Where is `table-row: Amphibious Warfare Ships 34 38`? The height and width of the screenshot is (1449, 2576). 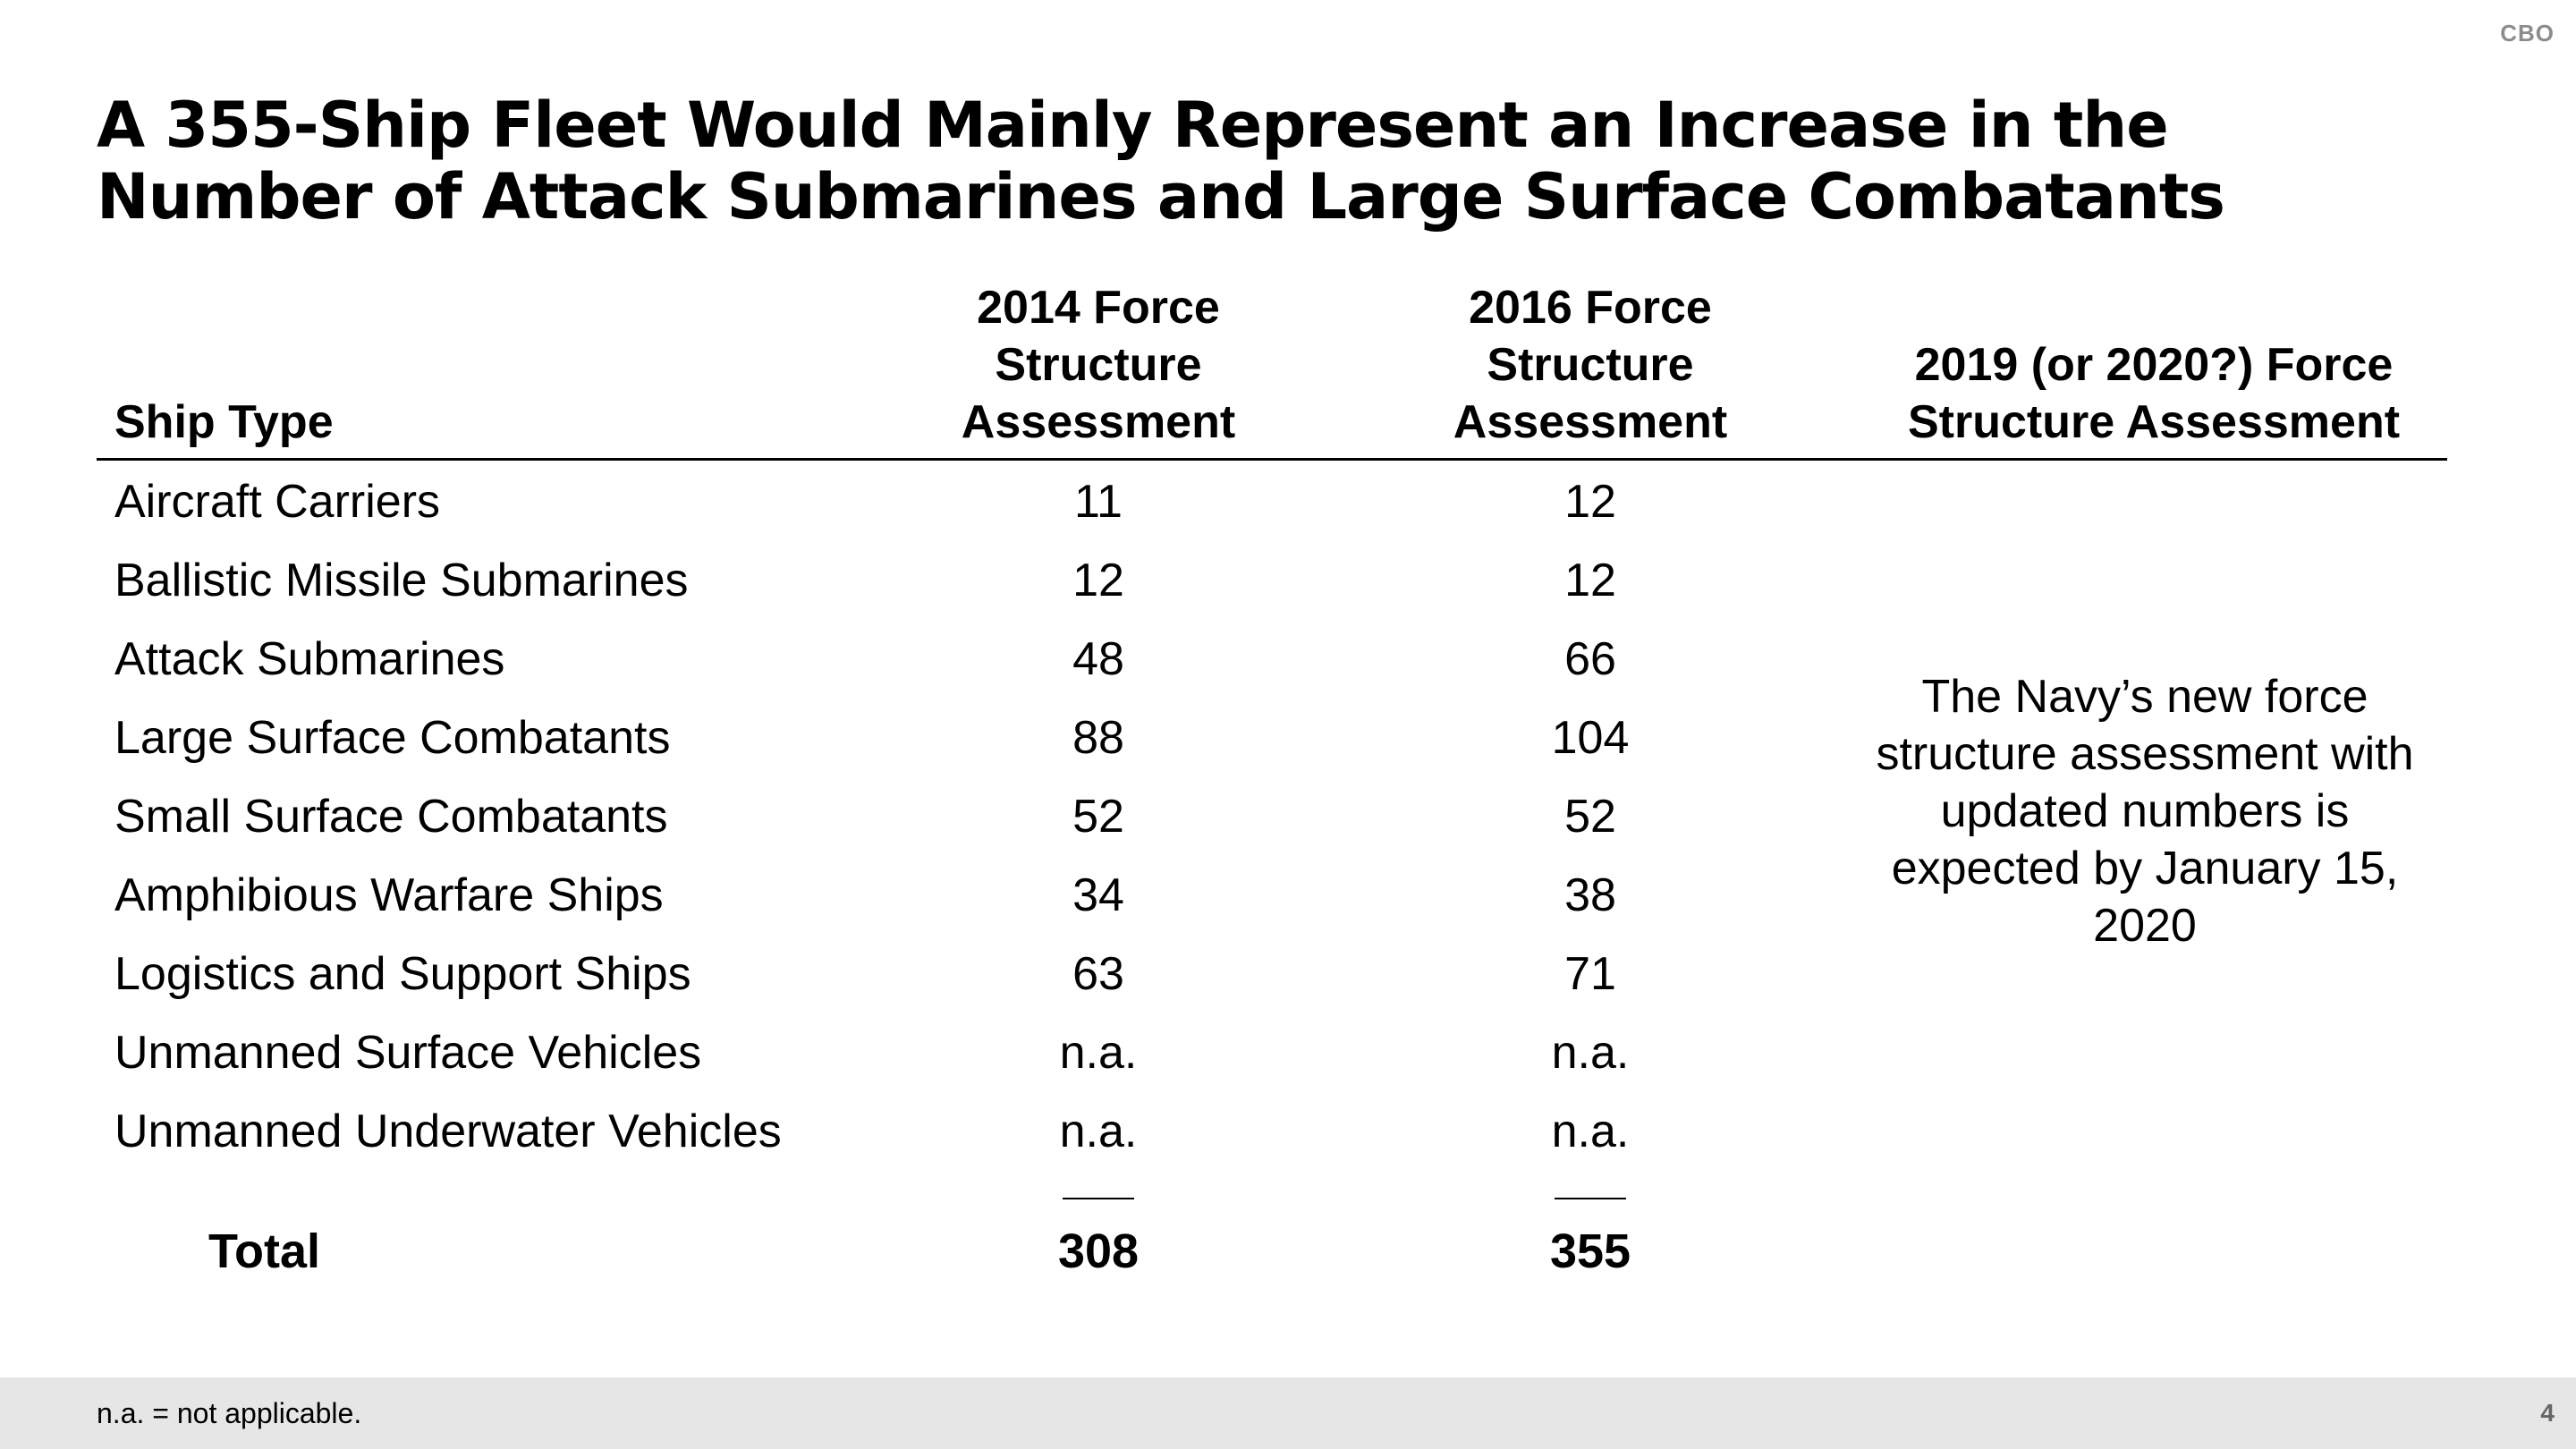
table-row: Amphibious Warfare Ships 34 38 is located at coordinates (1272, 895).